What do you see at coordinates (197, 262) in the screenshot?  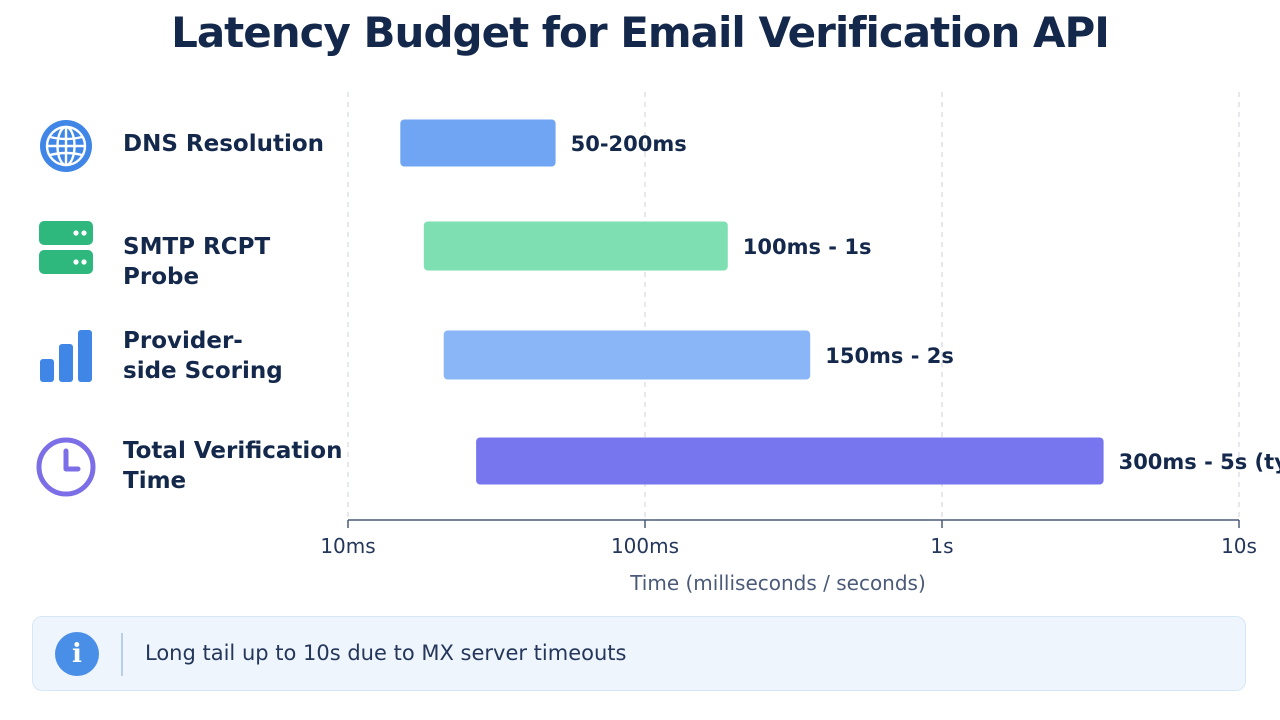 I see `row-label-smtp: SMTP RCPT Probe` at bounding box center [197, 262].